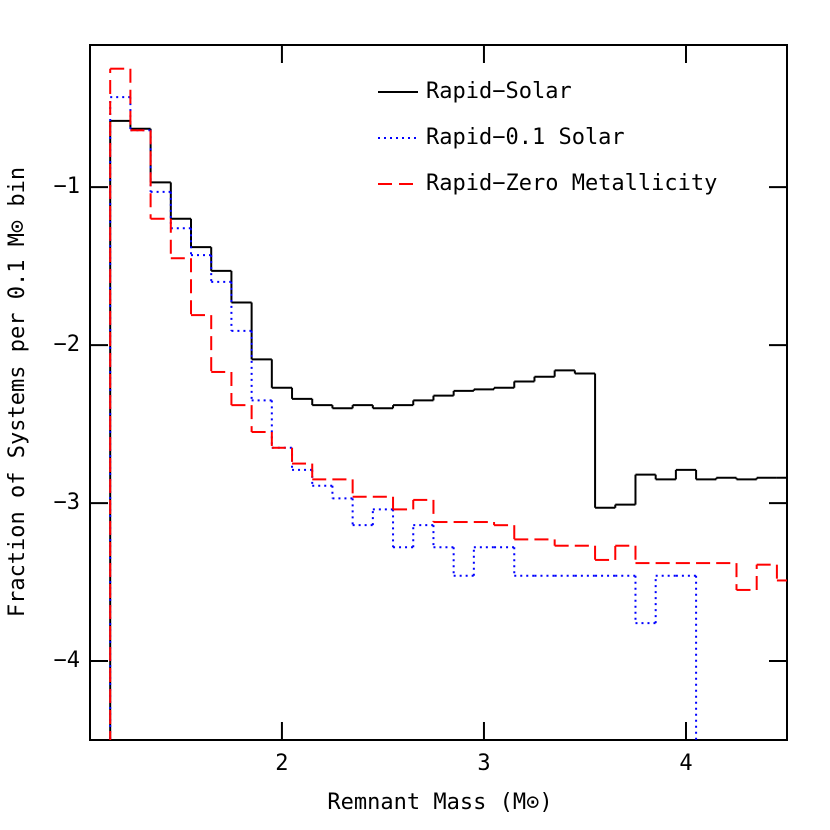  What do you see at coordinates (499, 91) in the screenshot?
I see `legend-label: Rapid−Solar` at bounding box center [499, 91].